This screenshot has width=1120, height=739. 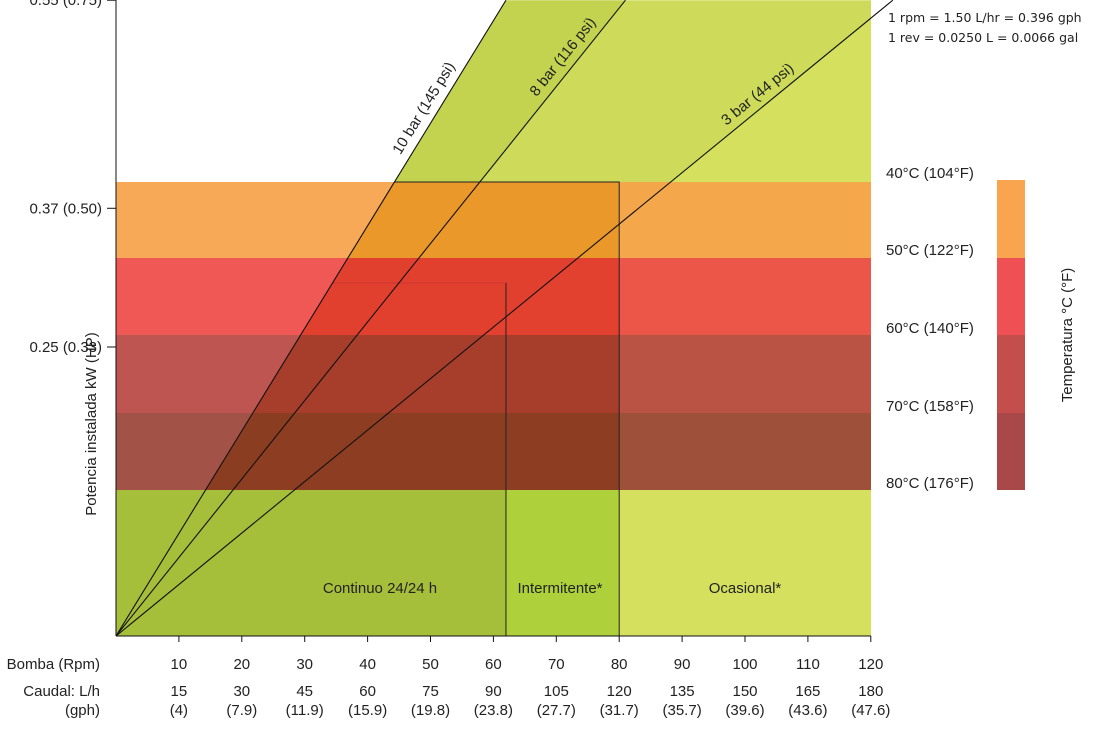 What do you see at coordinates (241, 664) in the screenshot?
I see `x-row-1-value-2: 20` at bounding box center [241, 664].